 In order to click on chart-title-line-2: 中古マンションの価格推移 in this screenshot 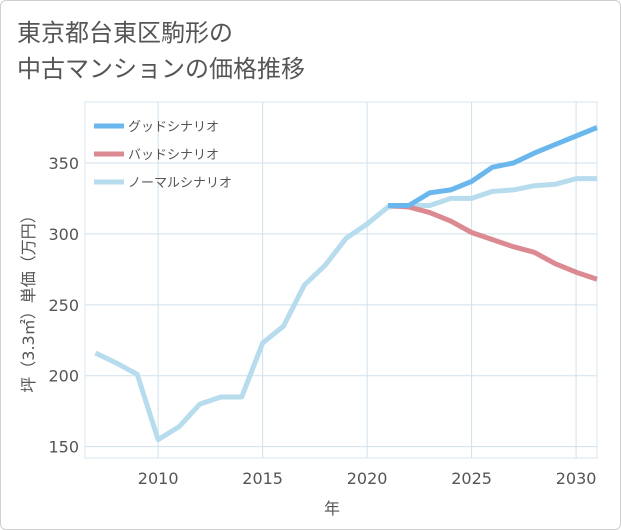, I will do `click(161, 69)`.